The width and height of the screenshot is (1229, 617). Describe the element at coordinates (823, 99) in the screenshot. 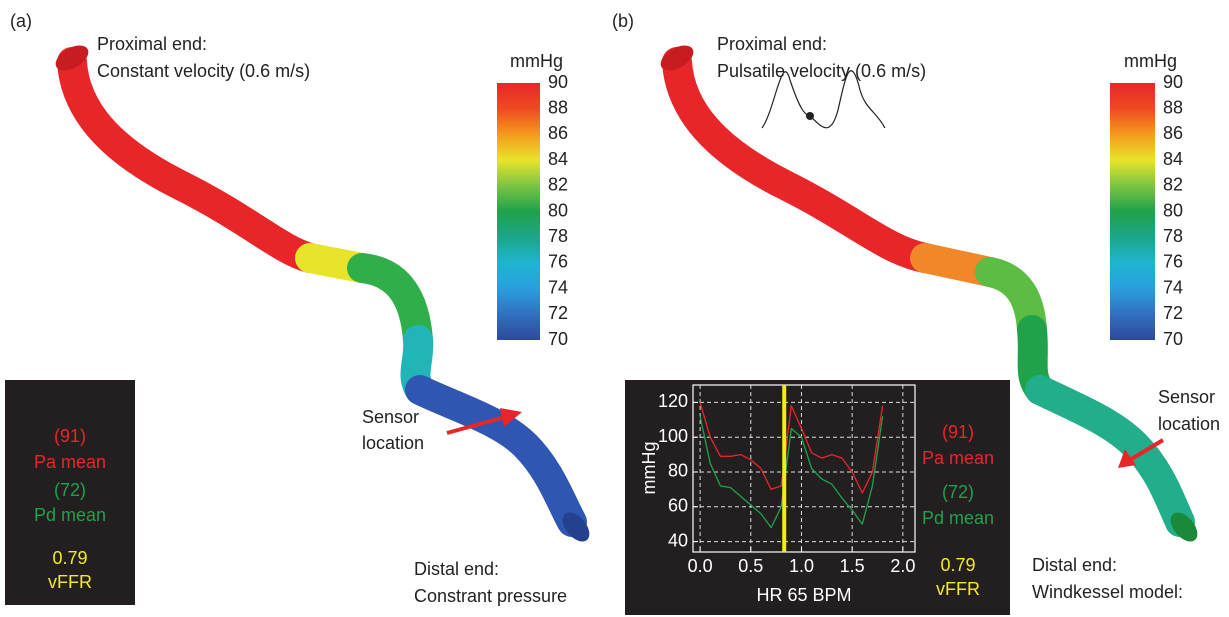

I see `waveform-sketch` at that location.